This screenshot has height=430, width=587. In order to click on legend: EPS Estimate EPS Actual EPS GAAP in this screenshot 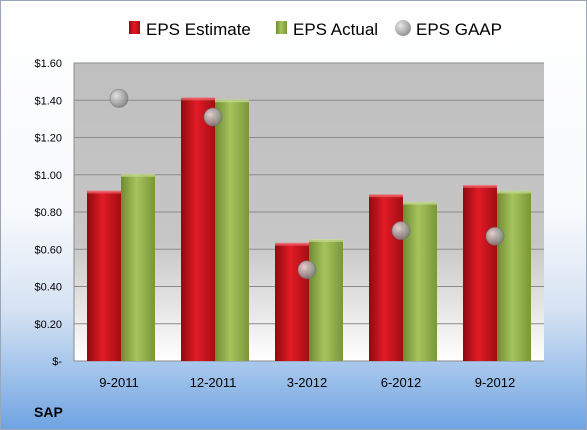, I will do `click(315, 29)`.